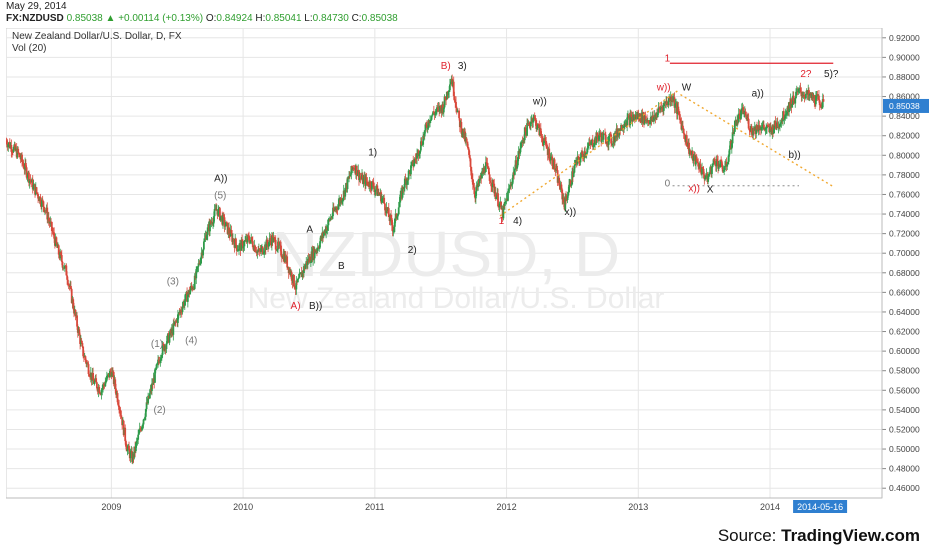 This screenshot has height=550, width=932. Describe the element at coordinates (456, 298) in the screenshot. I see `watermark-name: New Zealand Dollar/U.S. Dollar` at that location.